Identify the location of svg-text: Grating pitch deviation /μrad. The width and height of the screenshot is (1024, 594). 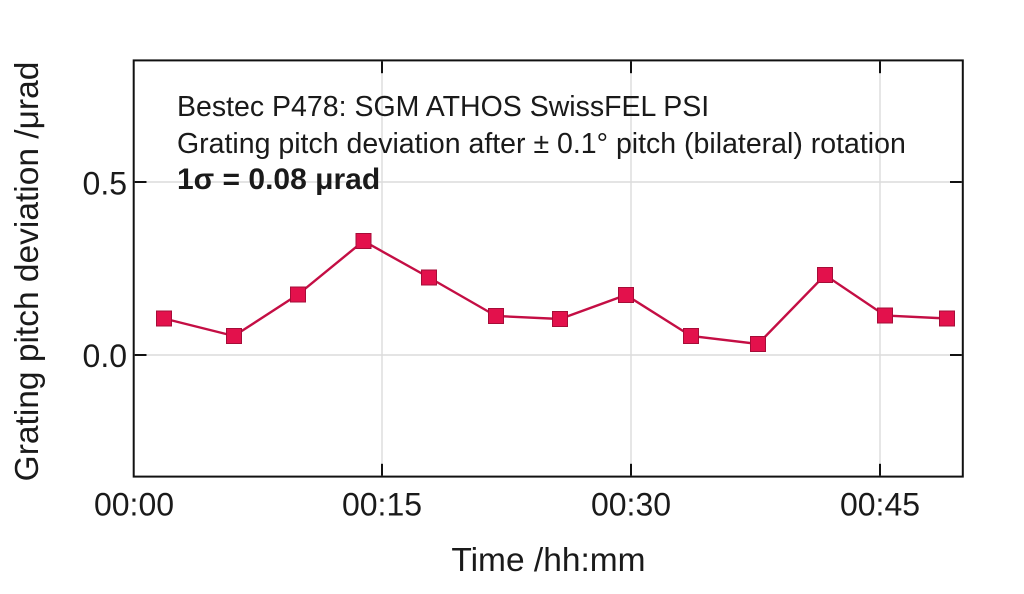
(27, 272).